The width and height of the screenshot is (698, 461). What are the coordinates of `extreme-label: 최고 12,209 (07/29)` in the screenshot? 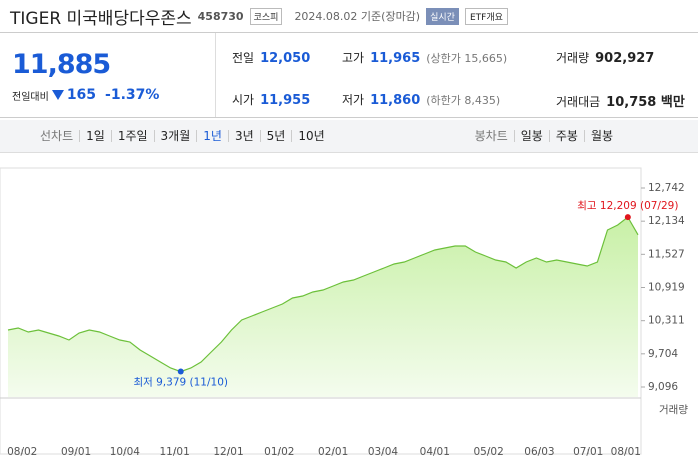 It's located at (627, 206).